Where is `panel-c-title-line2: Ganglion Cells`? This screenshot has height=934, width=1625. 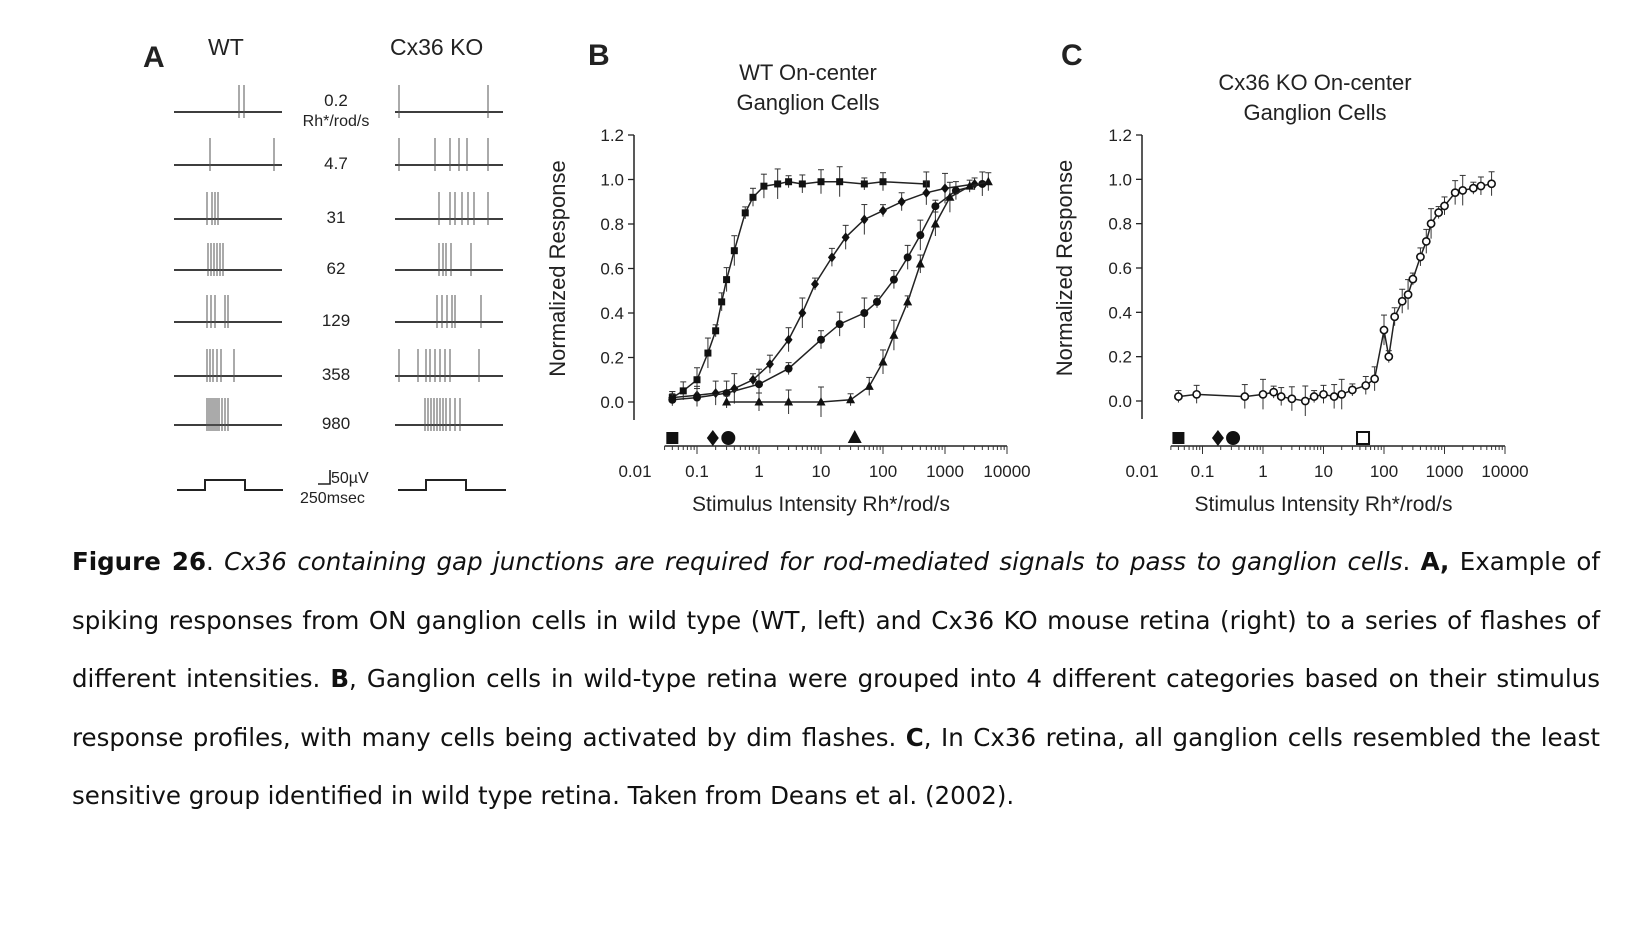 panel-c-title-line2: Ganglion Cells is located at coordinates (1314, 112).